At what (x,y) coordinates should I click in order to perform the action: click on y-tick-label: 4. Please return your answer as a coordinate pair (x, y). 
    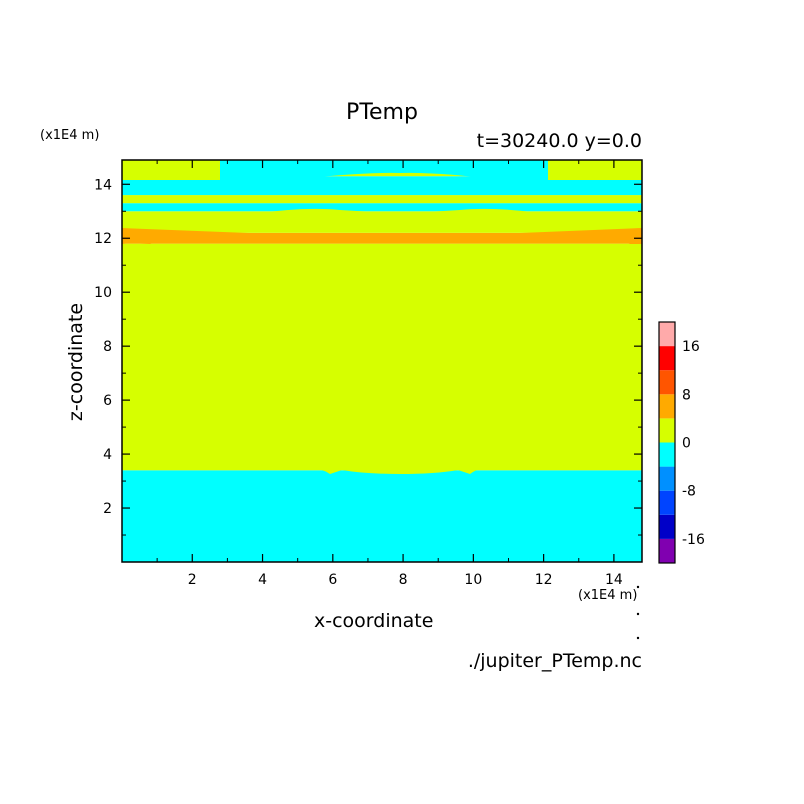
    Looking at the image, I should click on (107, 455).